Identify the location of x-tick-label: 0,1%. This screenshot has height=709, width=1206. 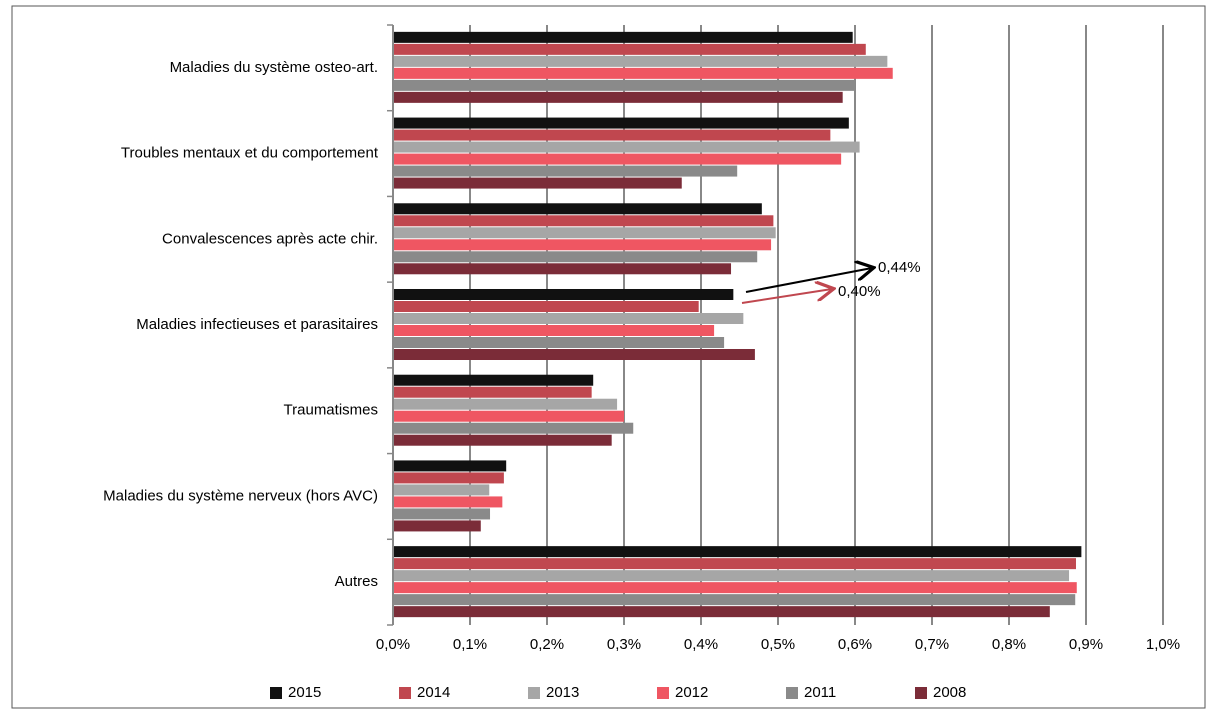
(470, 644).